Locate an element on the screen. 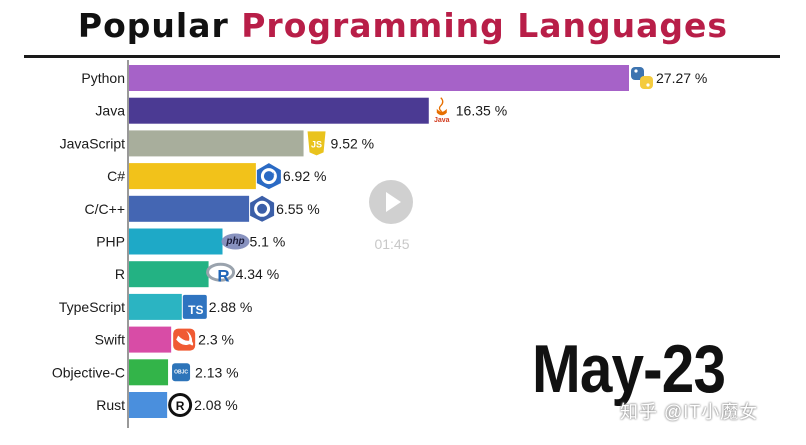 The height and width of the screenshot is (445, 806). r-icon: R is located at coordinates (221, 274).